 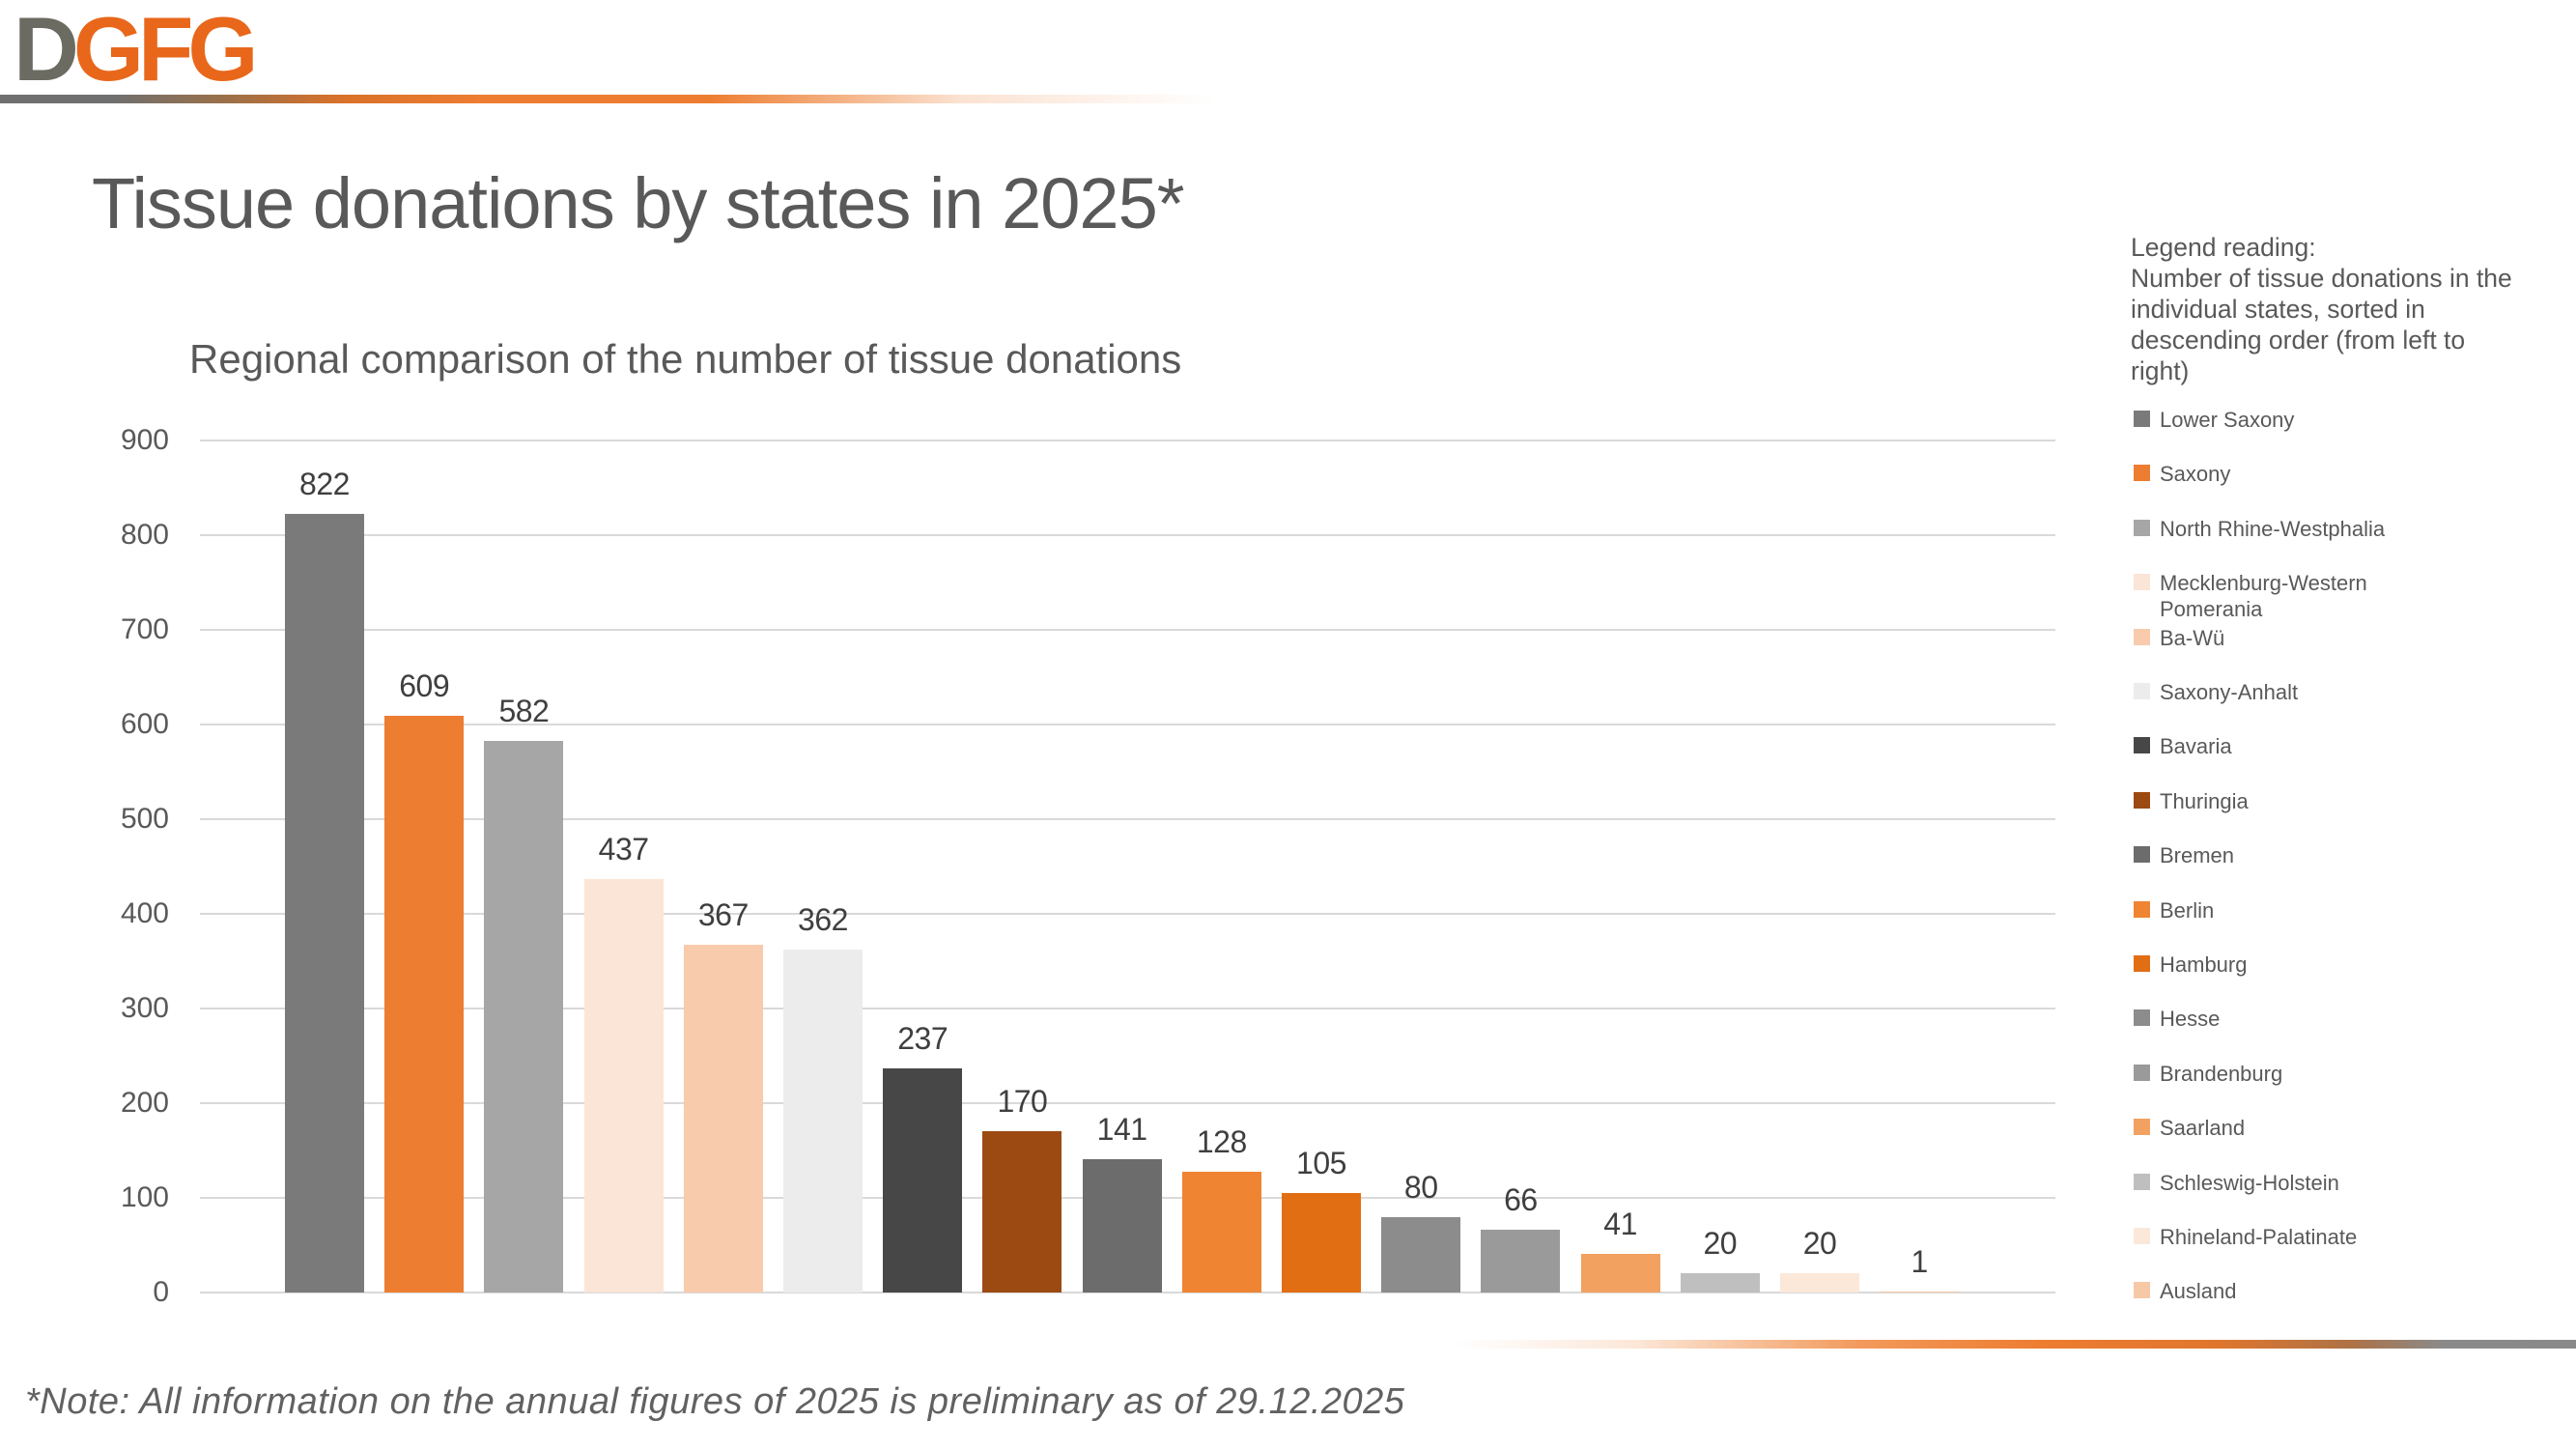 What do you see at coordinates (524, 1017) in the screenshot?
I see `bar-north-rhine-westphalia` at bounding box center [524, 1017].